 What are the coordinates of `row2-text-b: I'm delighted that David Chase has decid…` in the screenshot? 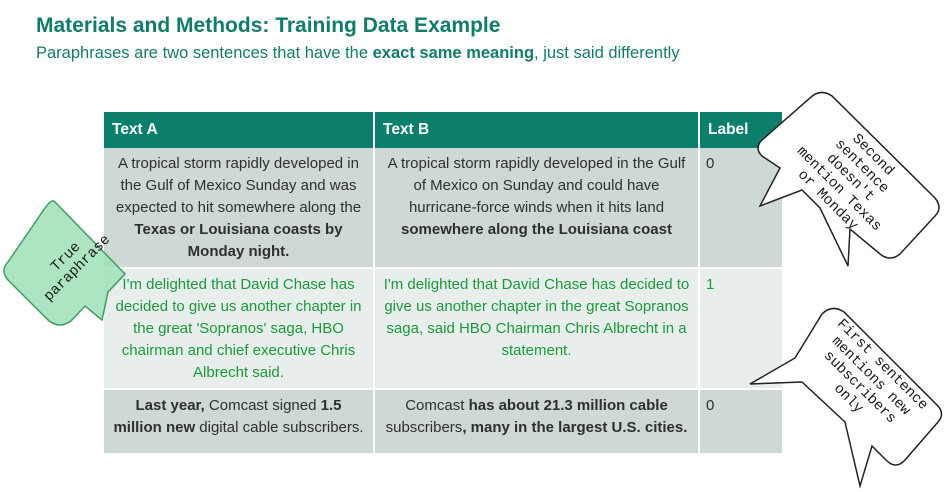 It's located at (537, 328).